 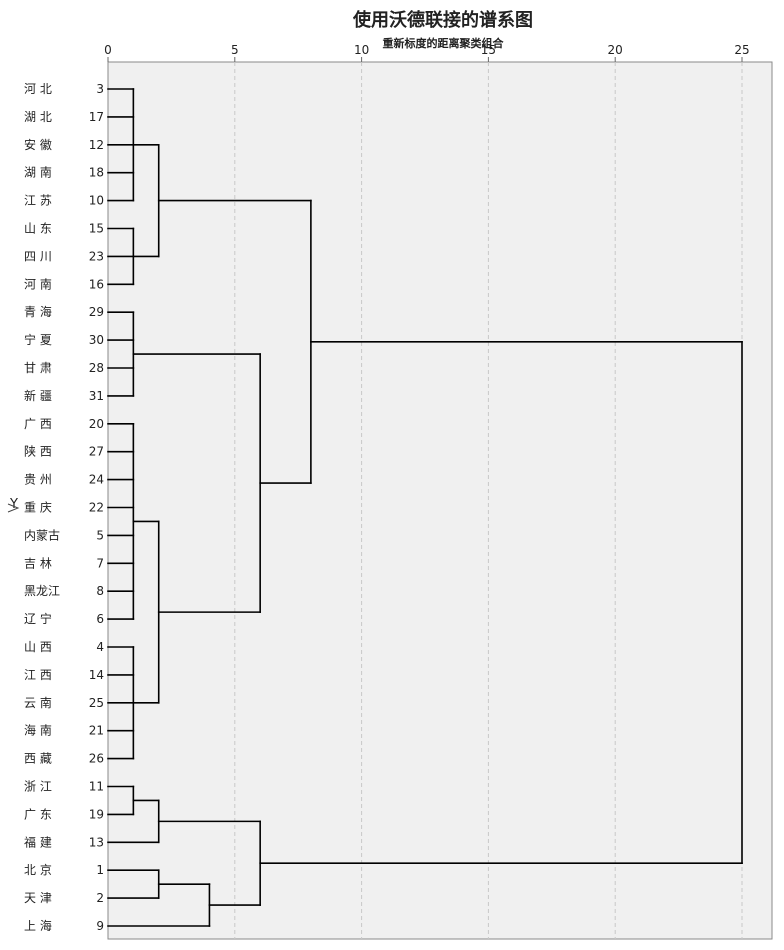 I want to click on leaf-case-number: 26, so click(x=96, y=759).